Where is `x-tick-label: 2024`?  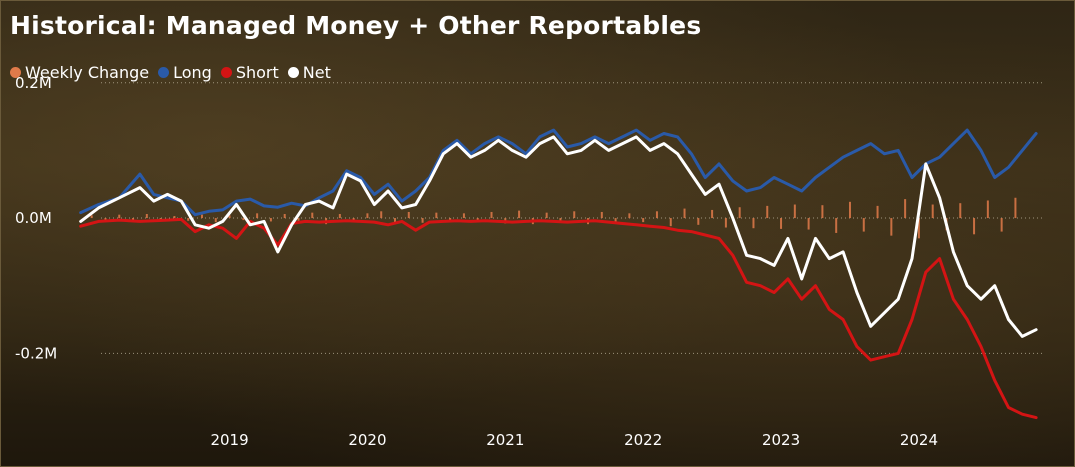 x-tick-label: 2024 is located at coordinates (919, 440).